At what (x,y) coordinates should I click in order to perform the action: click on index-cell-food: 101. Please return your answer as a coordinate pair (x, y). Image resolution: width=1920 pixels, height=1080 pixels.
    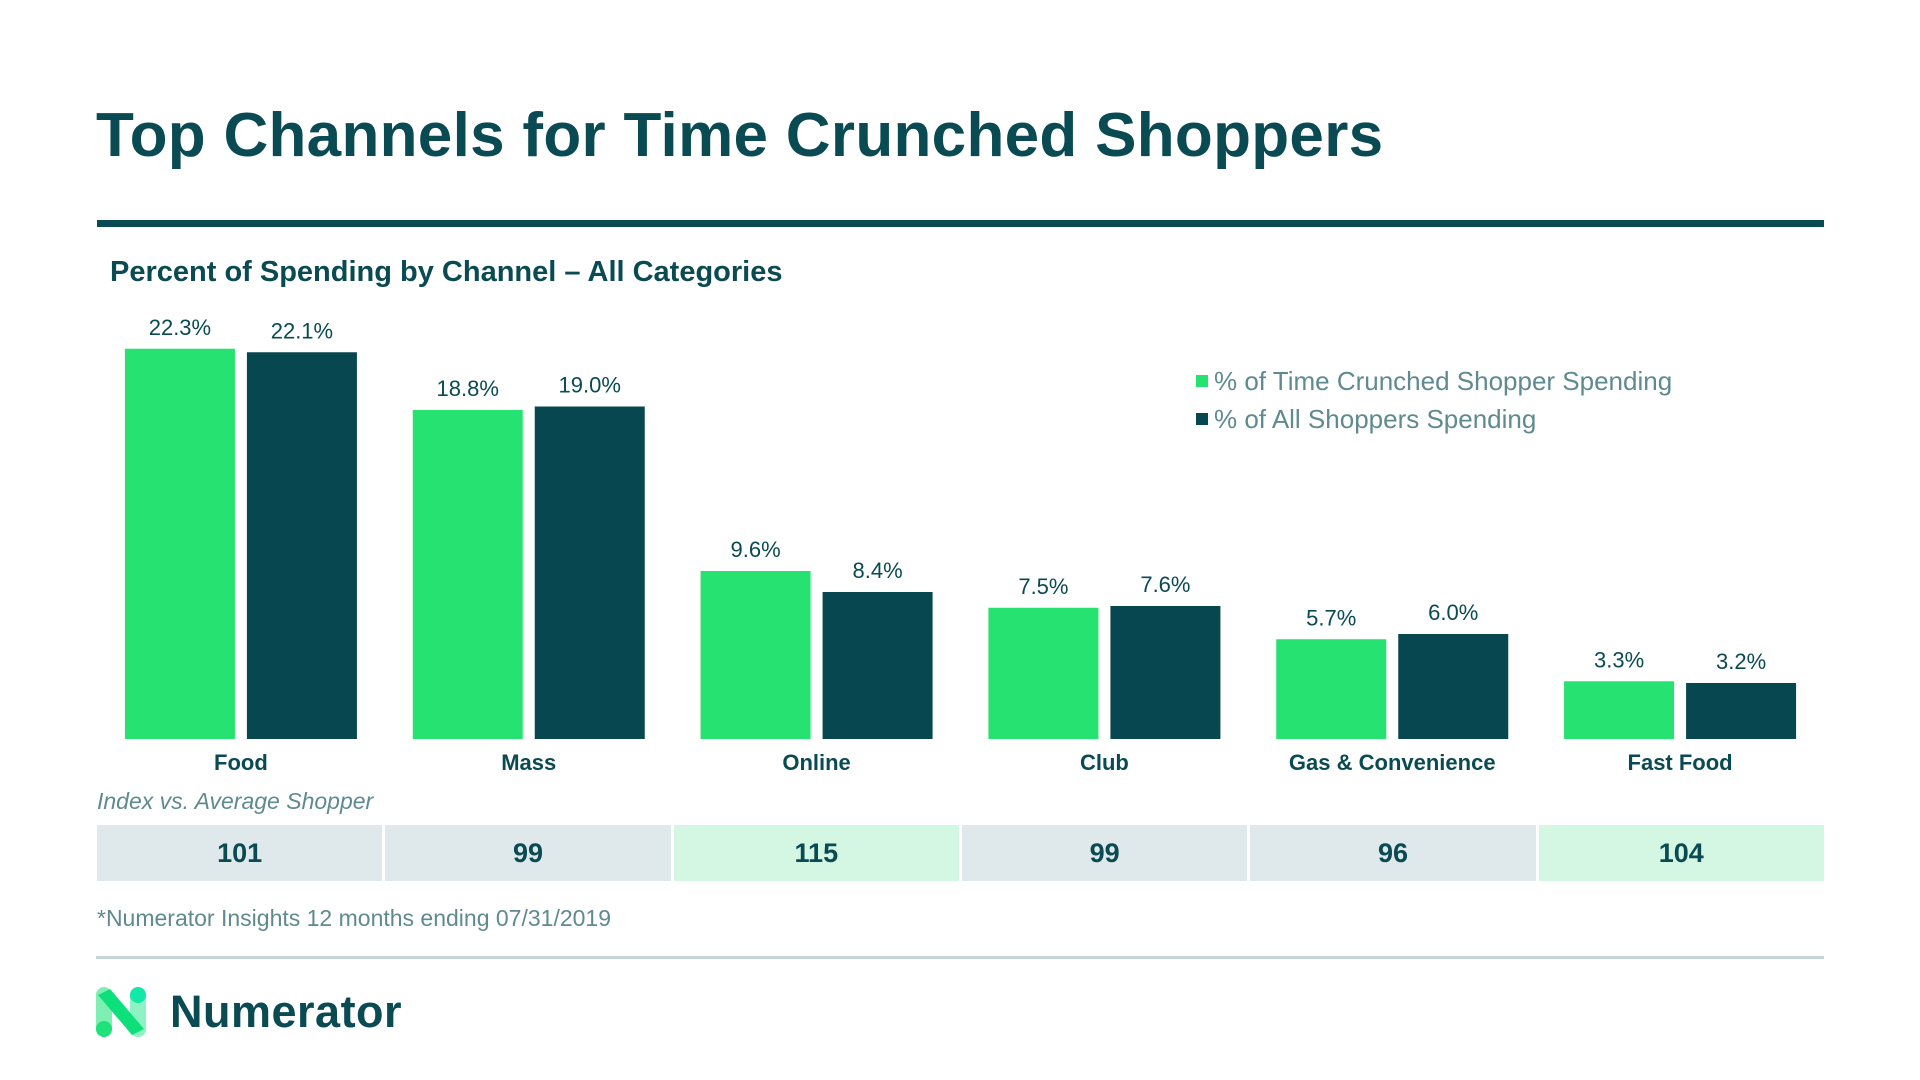
    Looking at the image, I should click on (240, 853).